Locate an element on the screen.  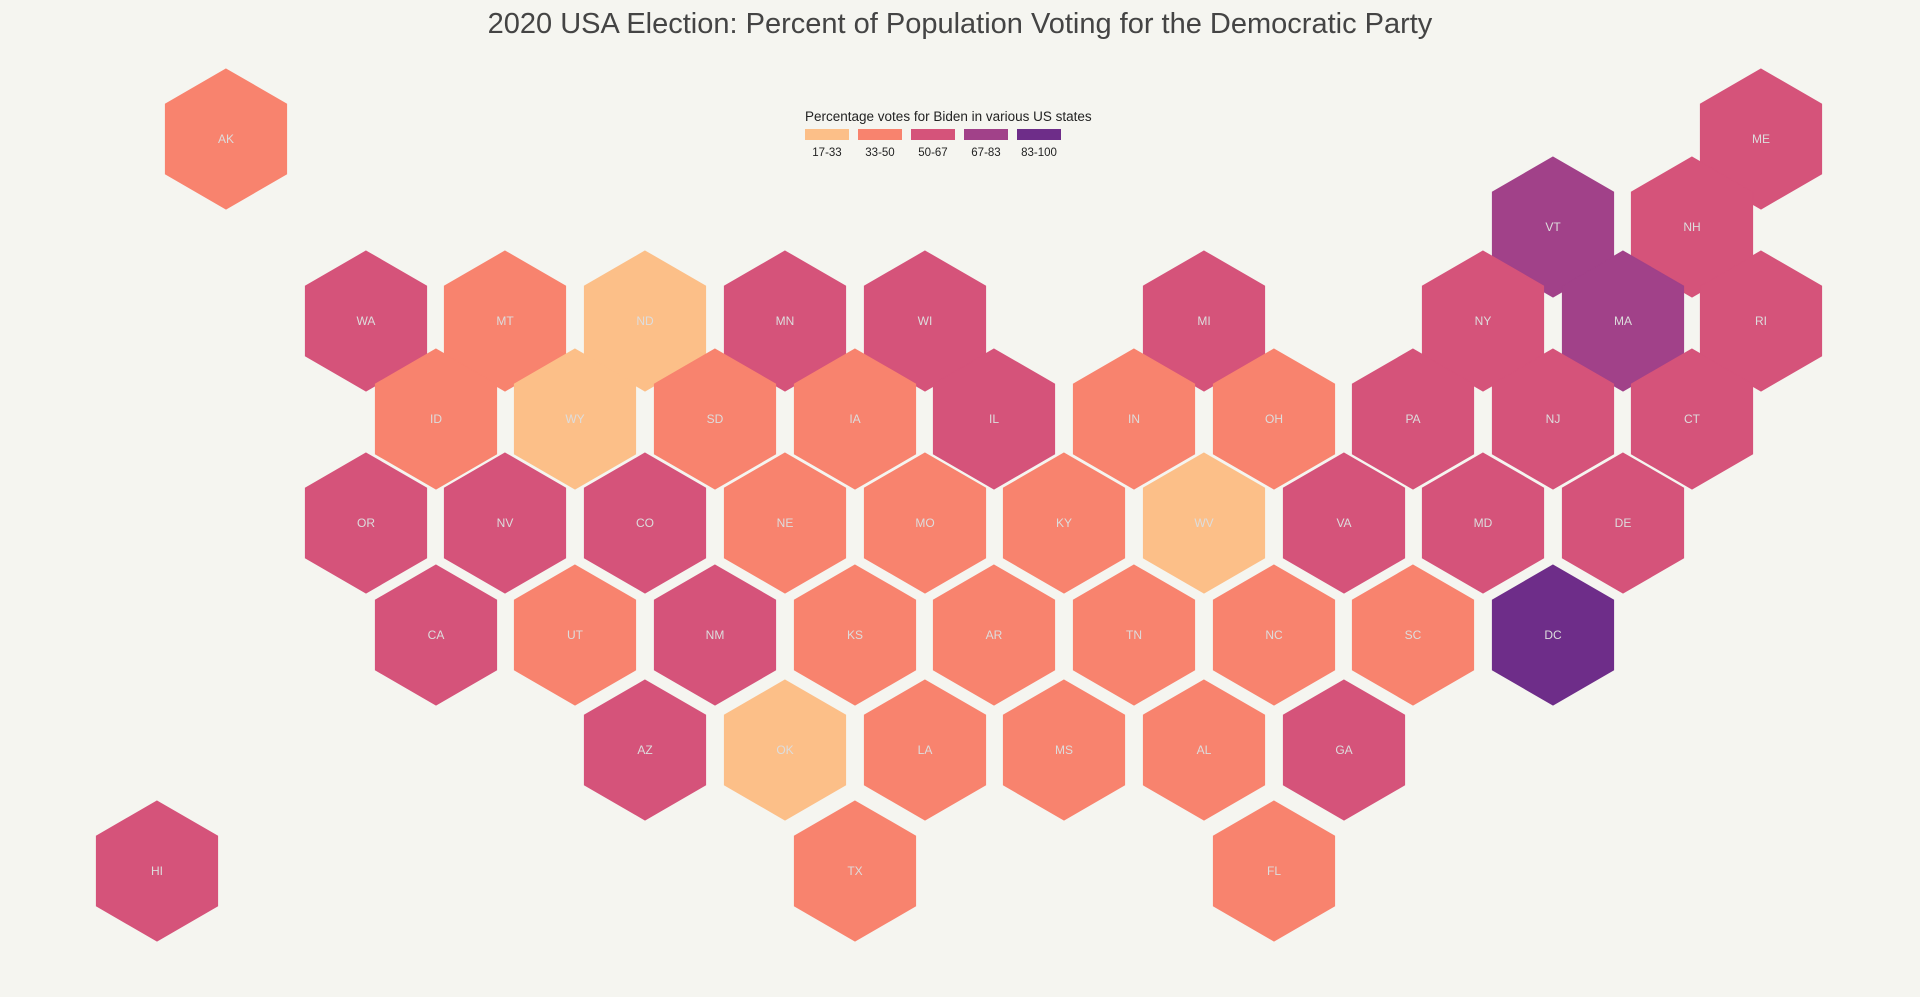
state-label: SC is located at coordinates (1413, 635).